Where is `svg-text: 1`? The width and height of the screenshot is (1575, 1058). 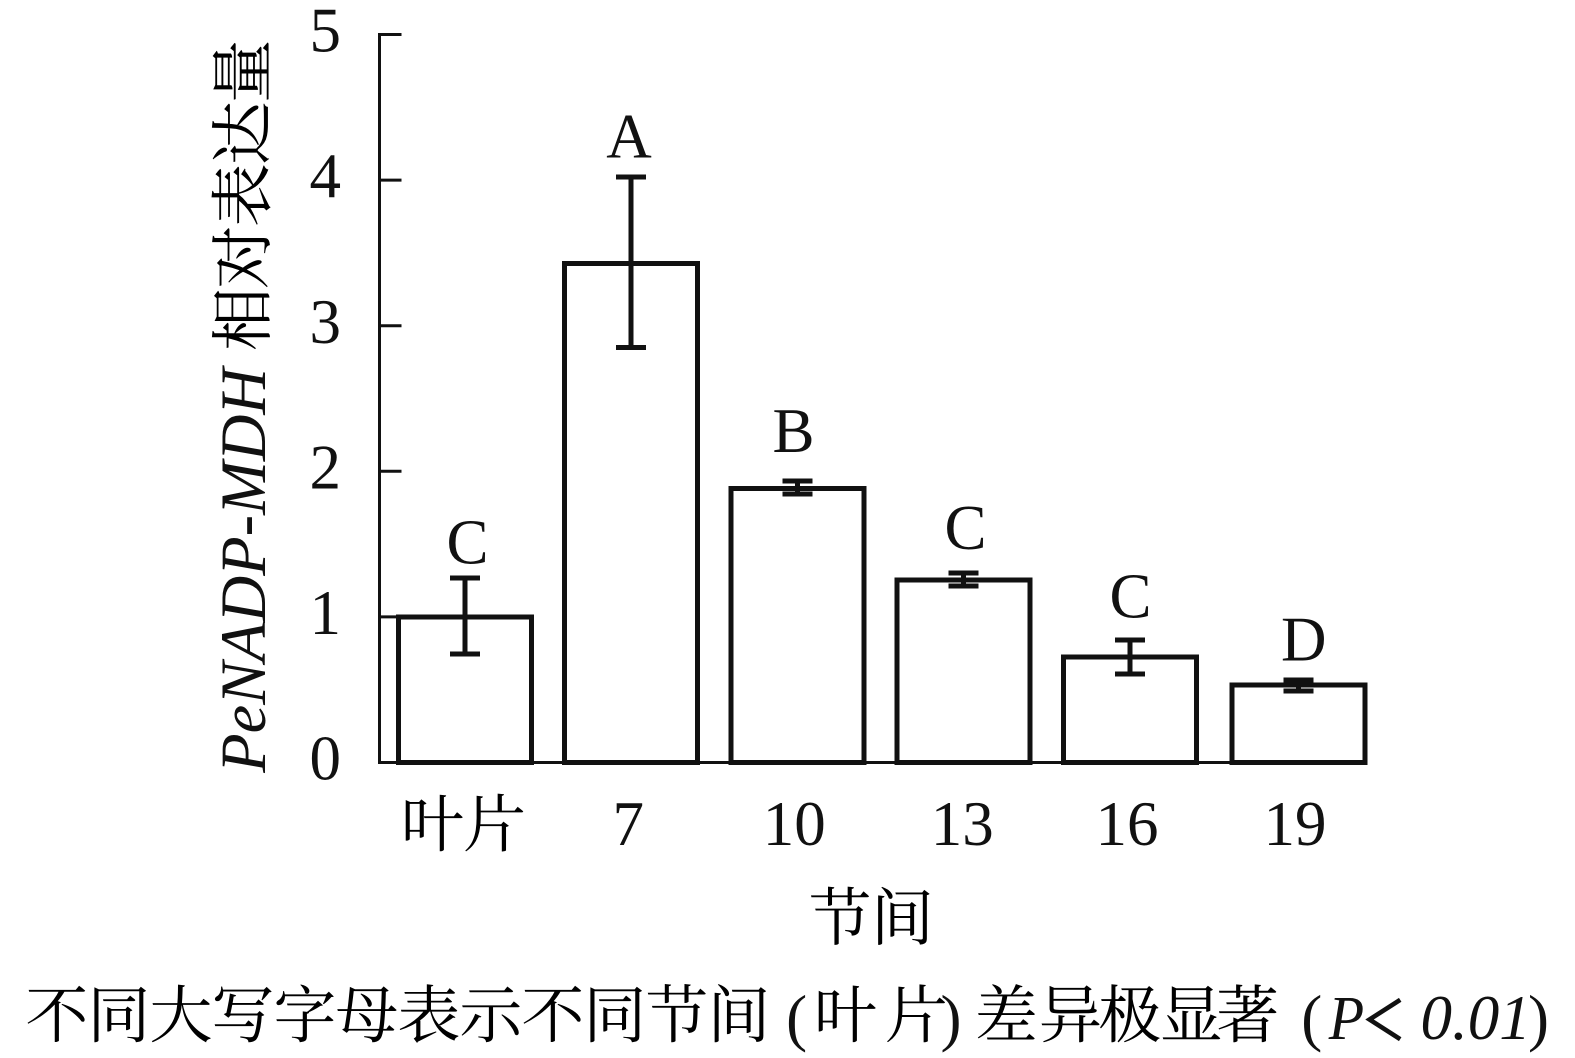 svg-text: 1 is located at coordinates (326, 613).